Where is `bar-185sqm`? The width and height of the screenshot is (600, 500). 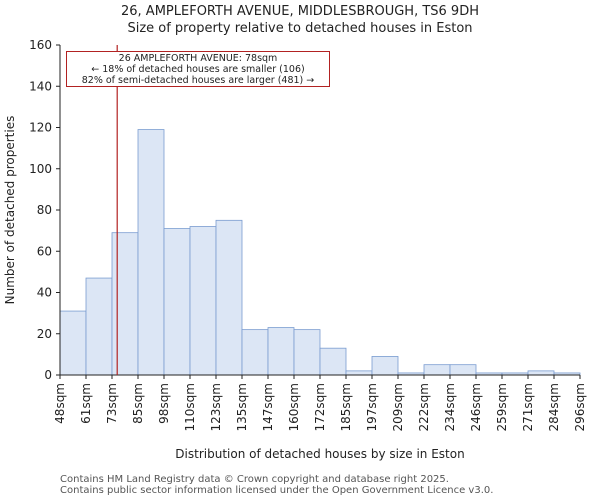
bar-185sqm is located at coordinates (359, 373).